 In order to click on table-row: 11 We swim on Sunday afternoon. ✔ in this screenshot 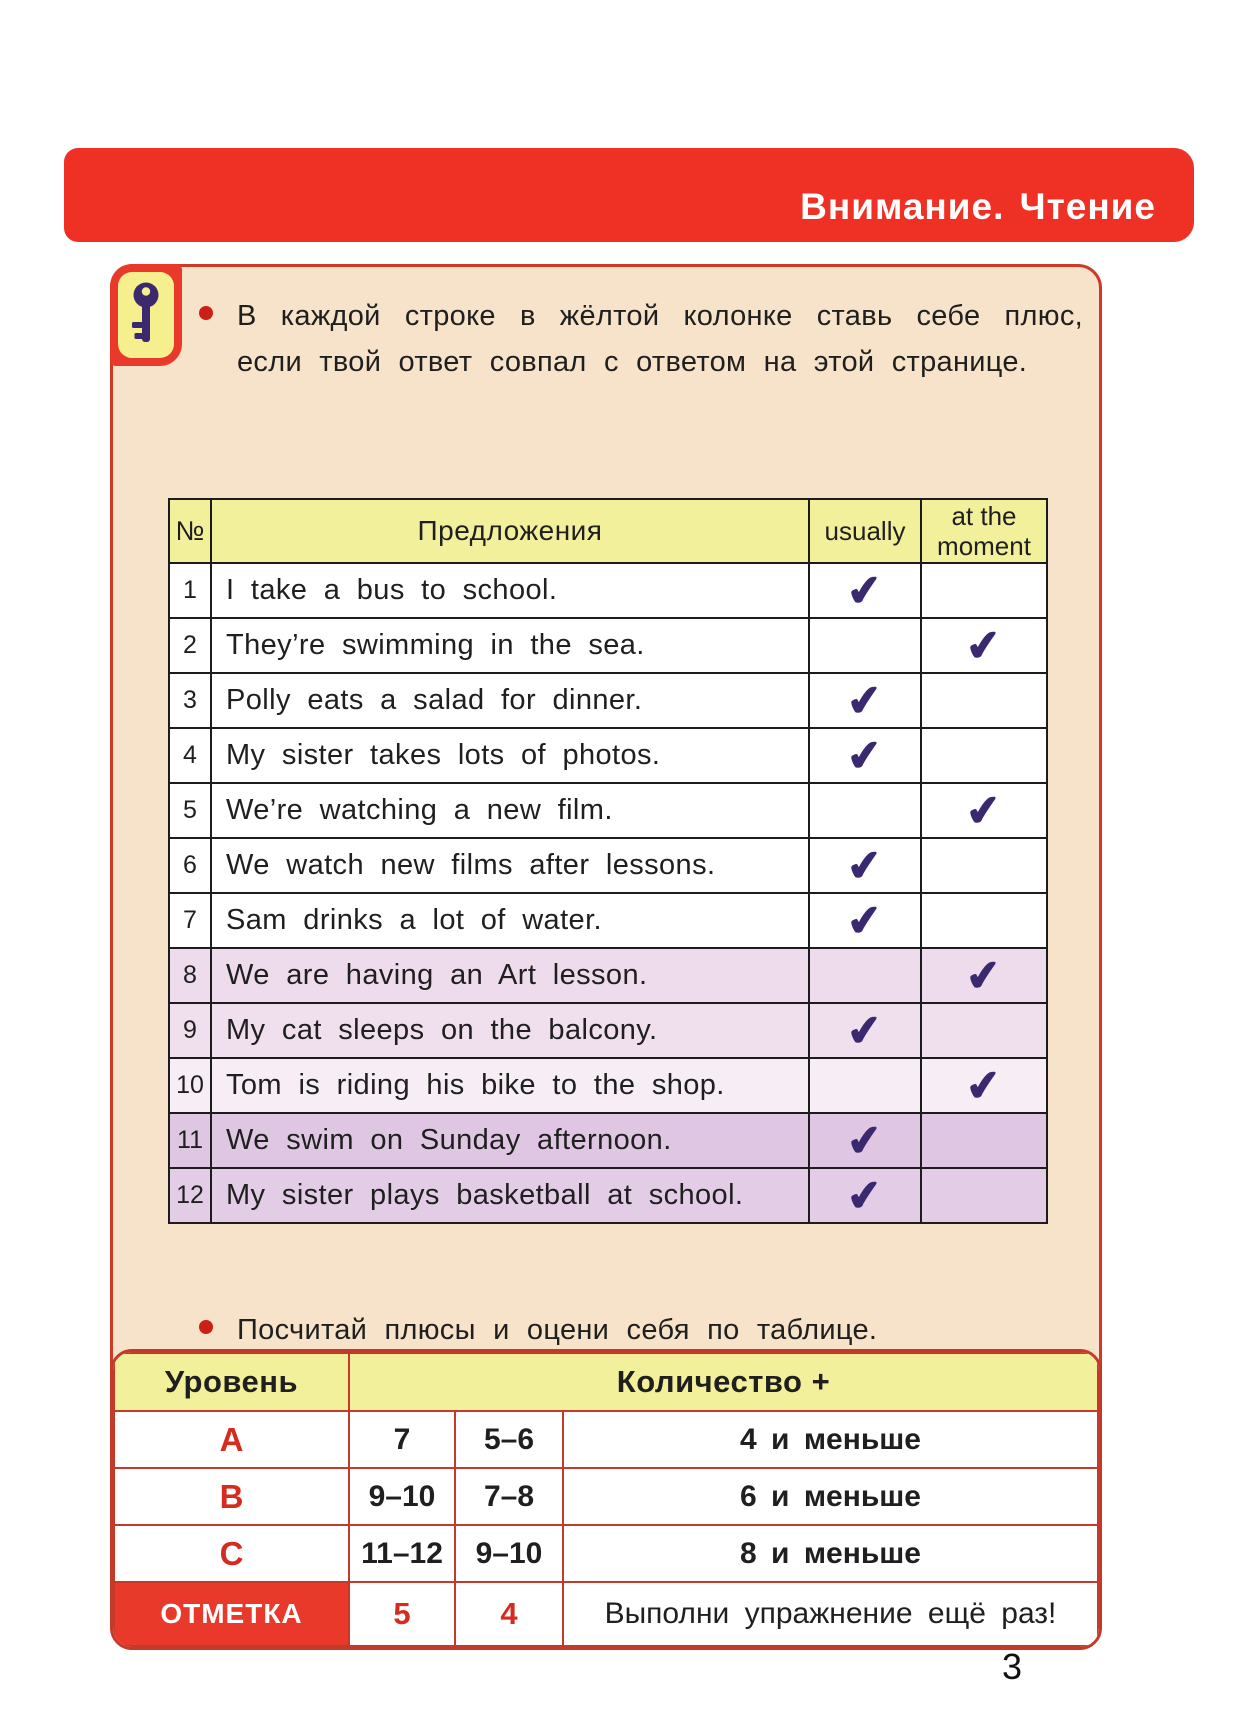, I will do `click(608, 1140)`.